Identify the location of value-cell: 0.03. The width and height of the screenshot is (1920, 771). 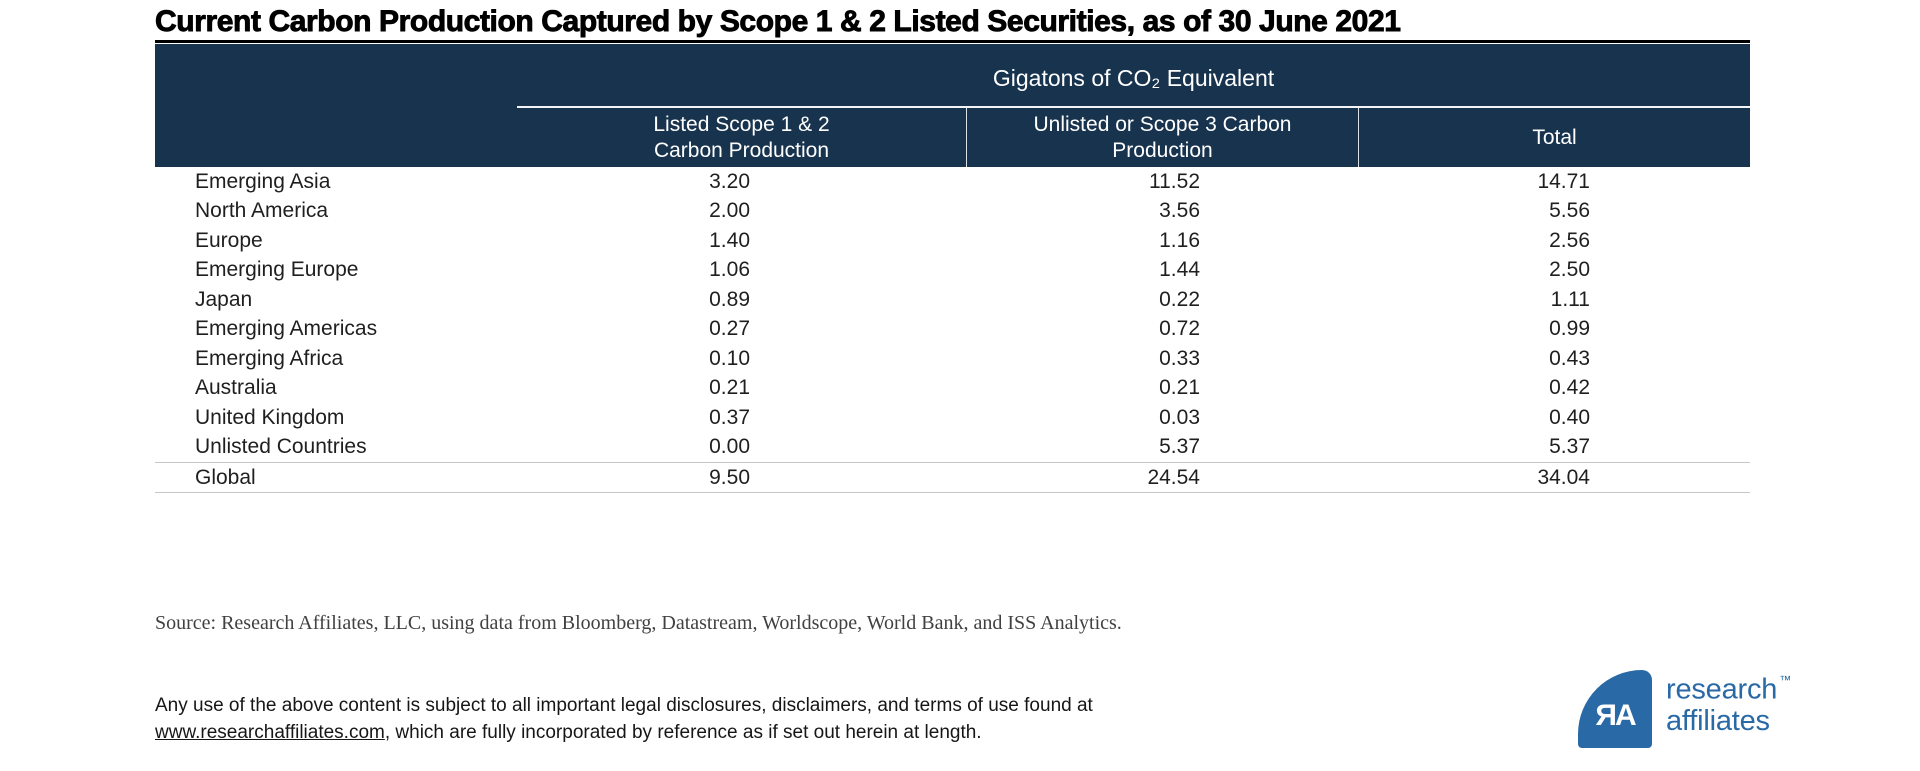
(1179, 417).